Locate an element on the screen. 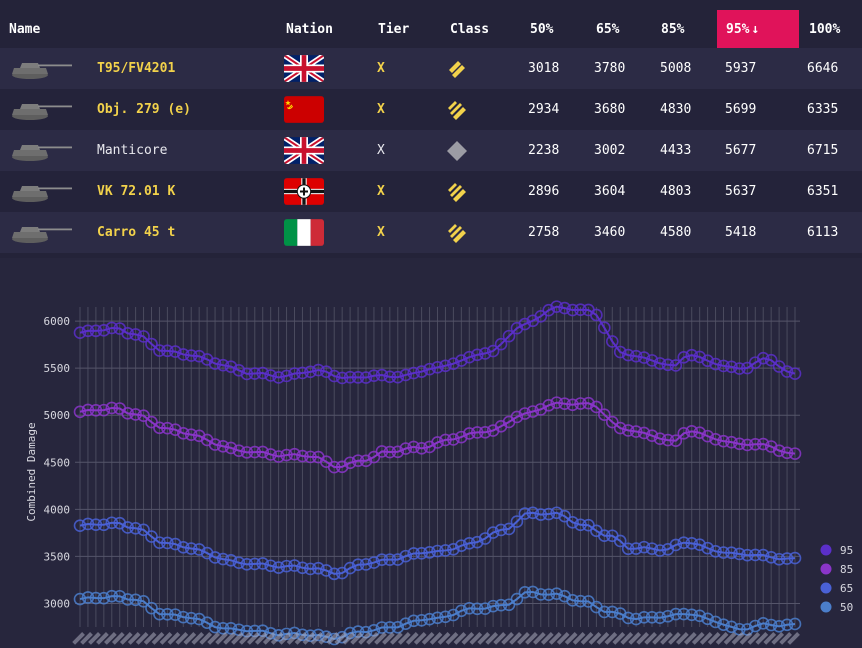 This screenshot has height=648, width=862. header-name-label: Name is located at coordinates (25, 29).